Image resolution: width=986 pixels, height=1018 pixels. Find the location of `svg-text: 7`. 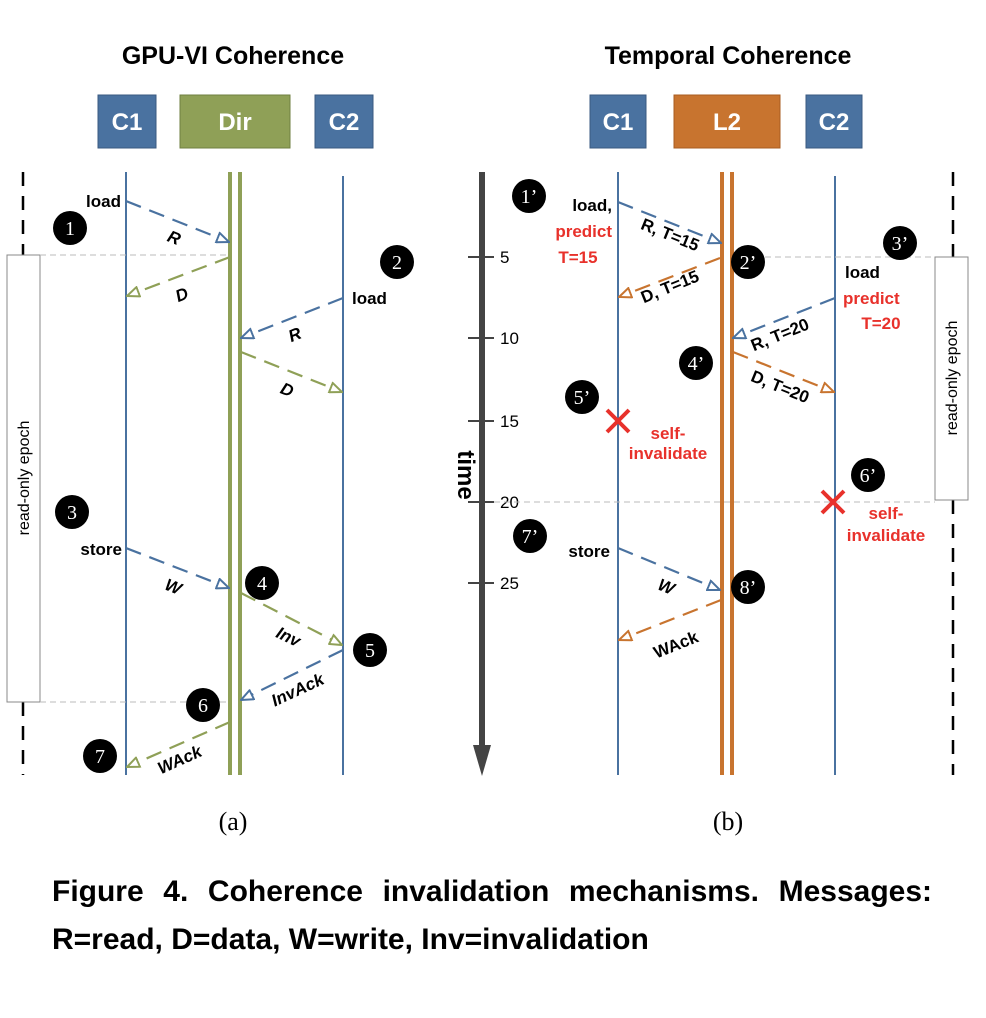

svg-text: 7 is located at coordinates (100, 757).